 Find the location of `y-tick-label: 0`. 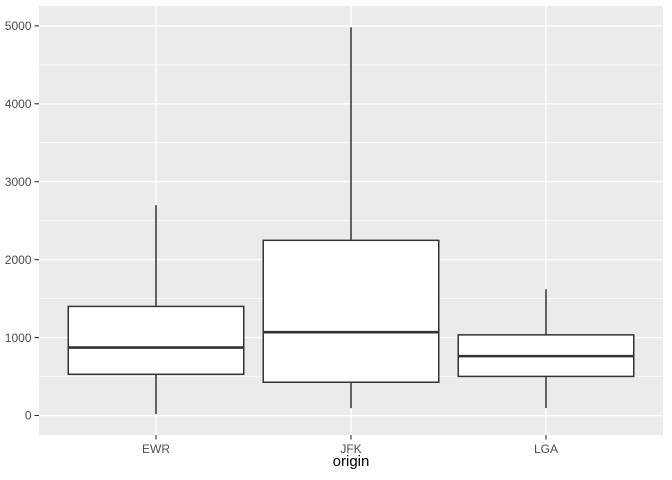

y-tick-label: 0 is located at coordinates (28, 416).